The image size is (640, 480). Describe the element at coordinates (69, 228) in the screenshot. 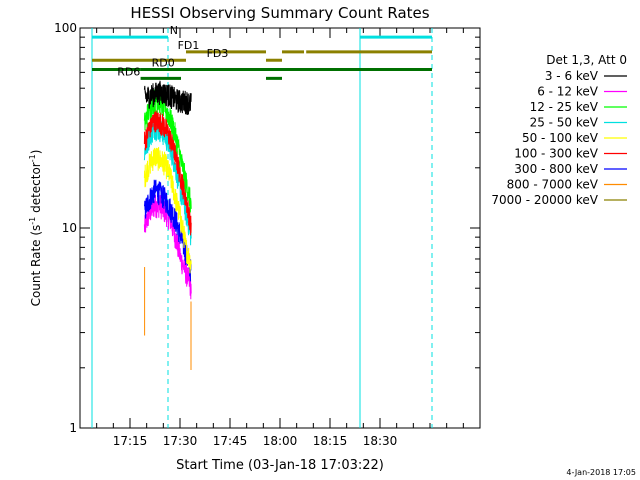

I see `y-tick-label: 10` at that location.